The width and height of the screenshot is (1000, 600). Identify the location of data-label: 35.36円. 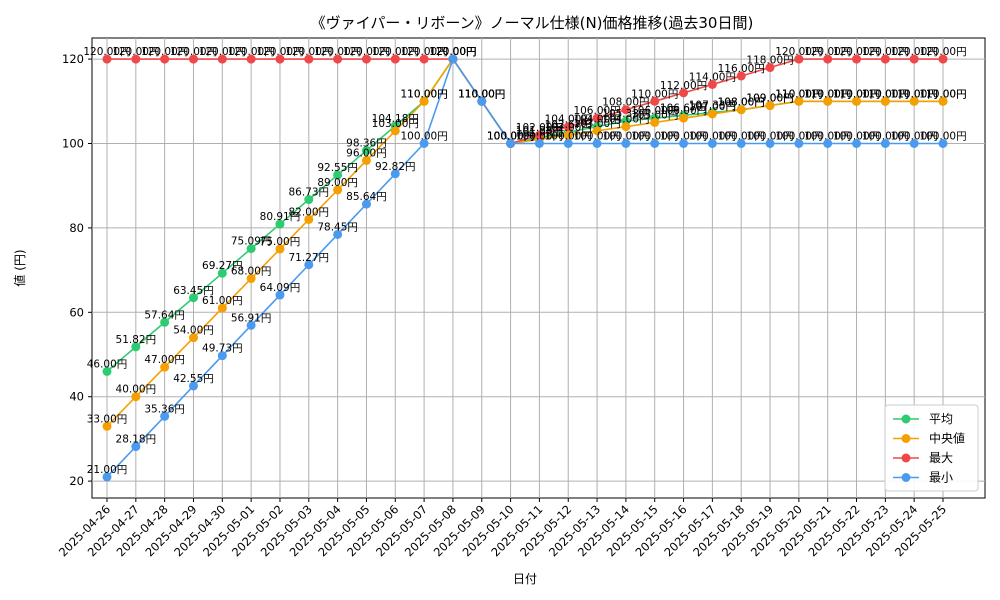
(164, 409).